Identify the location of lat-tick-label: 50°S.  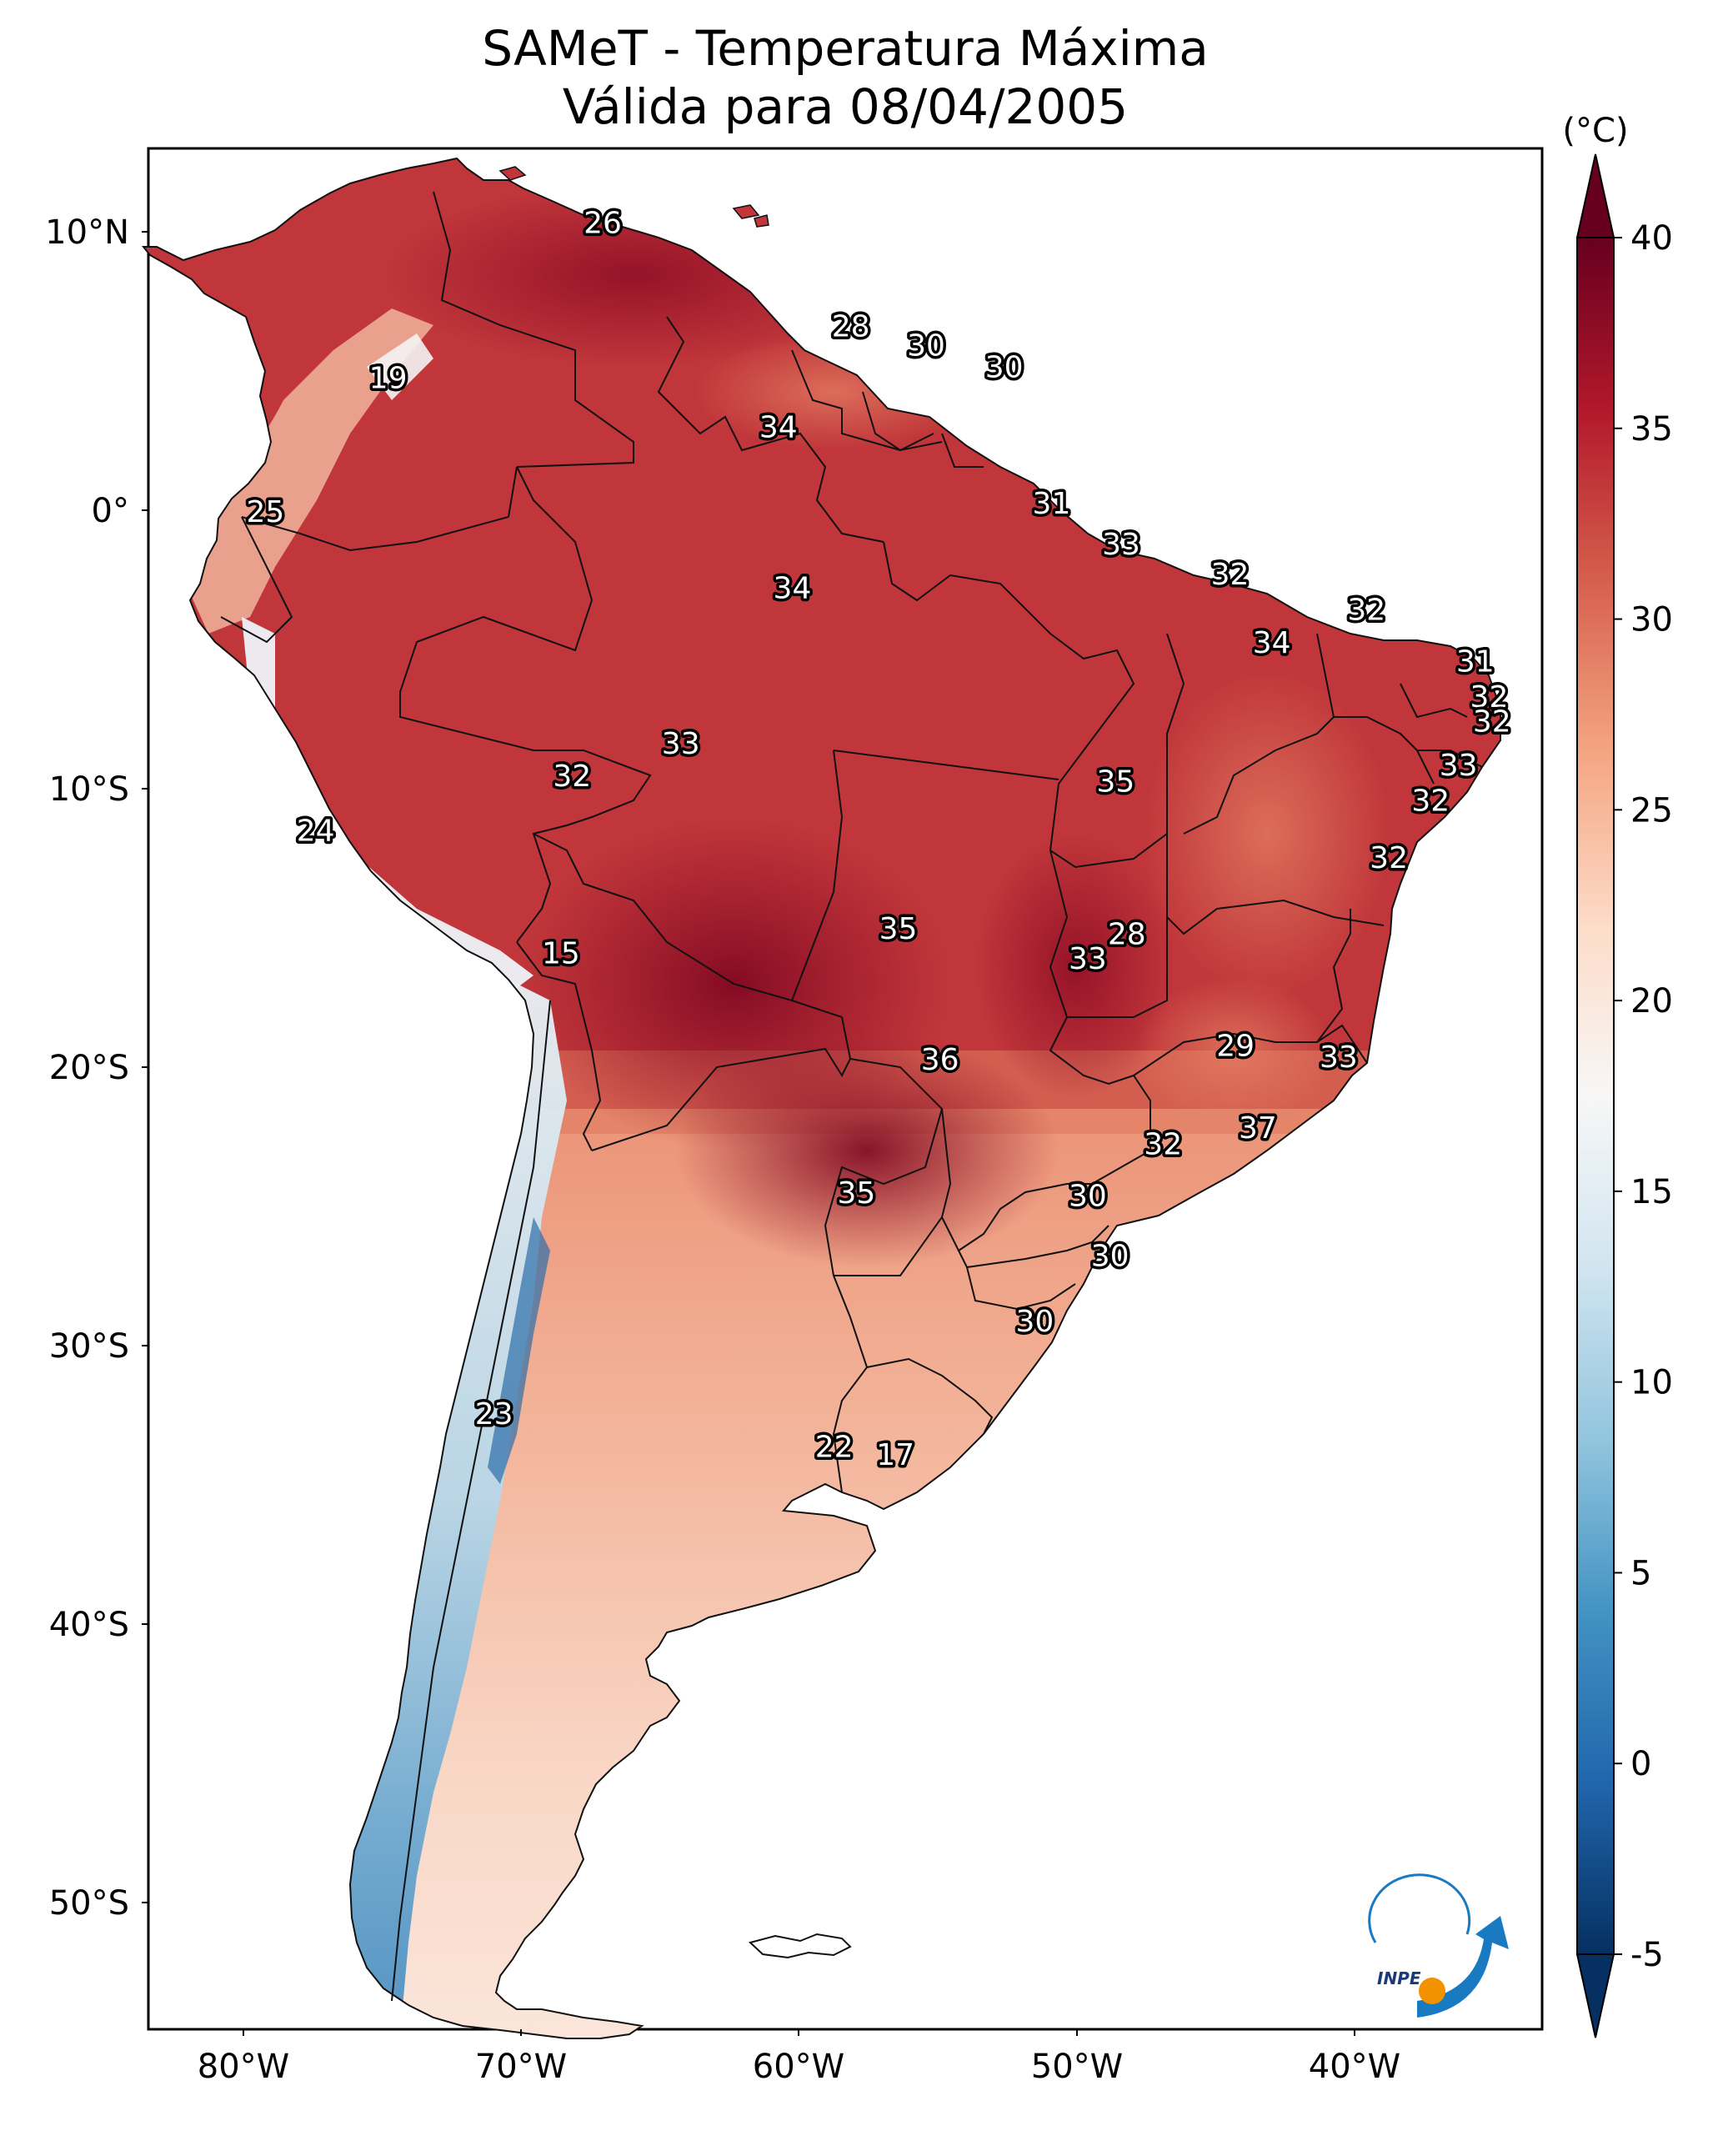
(89, 1903).